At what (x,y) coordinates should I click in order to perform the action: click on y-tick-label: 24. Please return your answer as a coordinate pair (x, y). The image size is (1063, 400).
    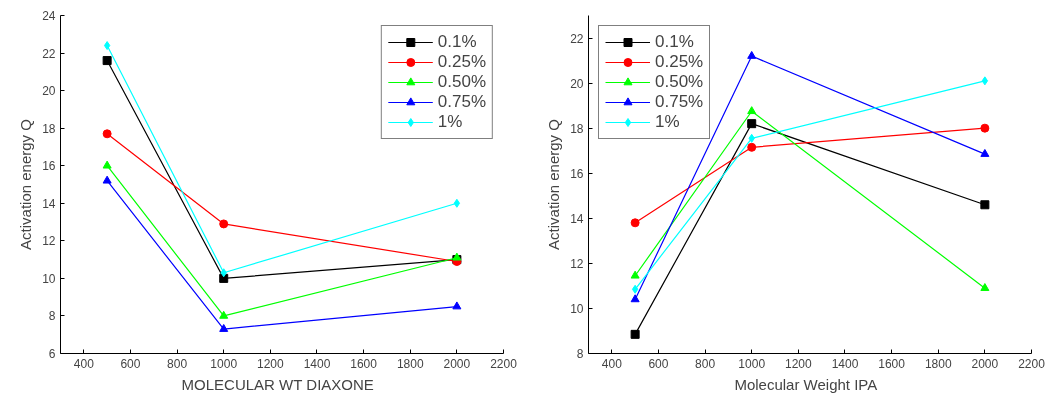
    Looking at the image, I should click on (49, 16).